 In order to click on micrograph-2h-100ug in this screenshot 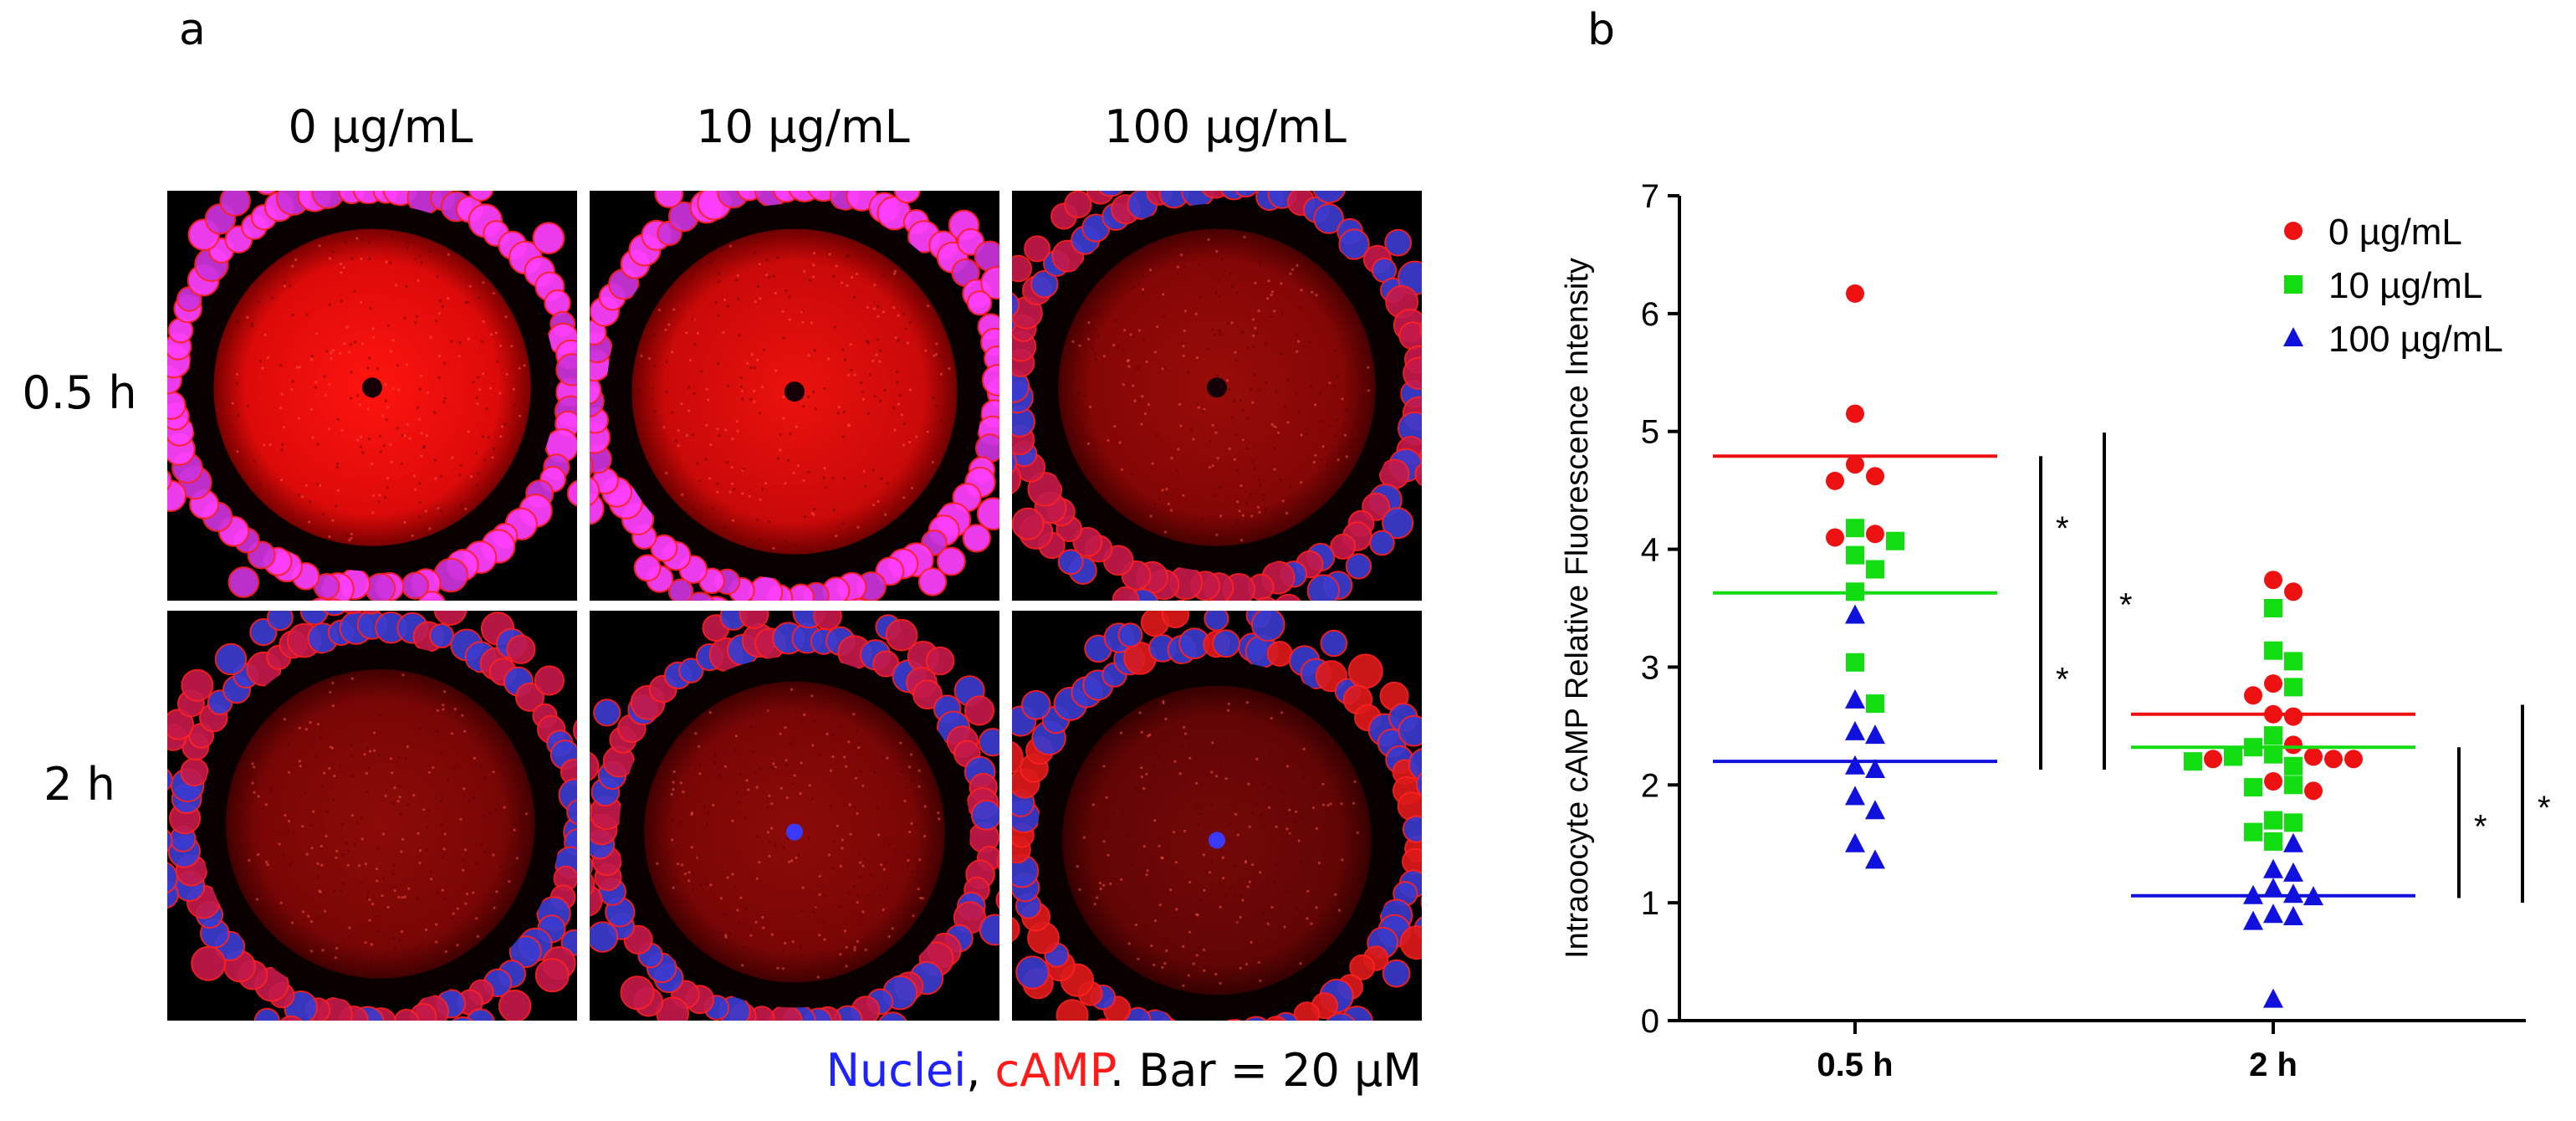, I will do `click(1217, 816)`.